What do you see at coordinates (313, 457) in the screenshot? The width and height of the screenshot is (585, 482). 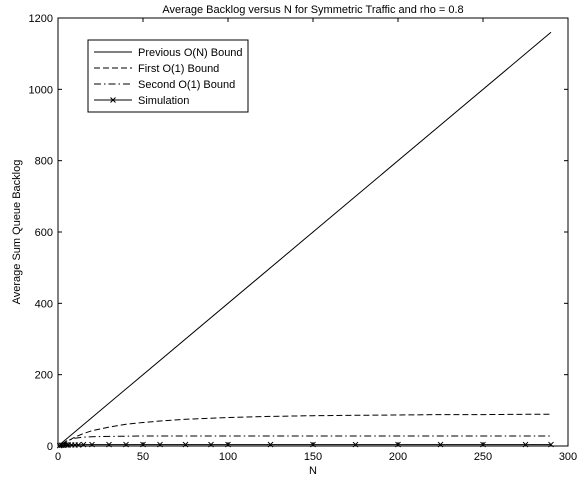 I see `x-tick-label: 150` at bounding box center [313, 457].